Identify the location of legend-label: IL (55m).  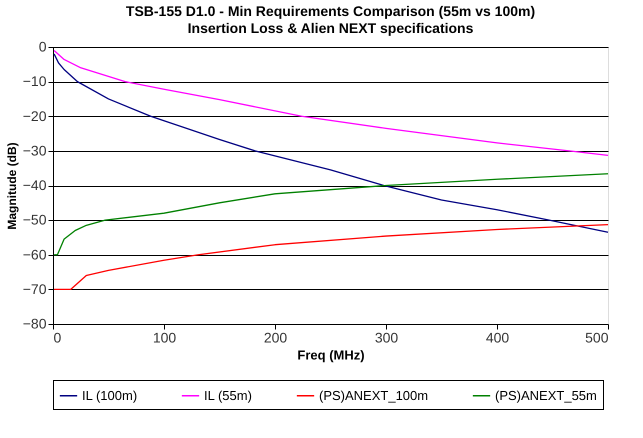
(228, 395).